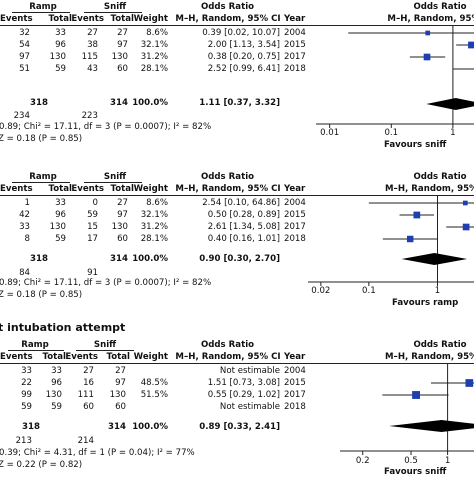 The image size is (474, 477). I want to click on cell-events-ramp: 1, so click(27, 203).